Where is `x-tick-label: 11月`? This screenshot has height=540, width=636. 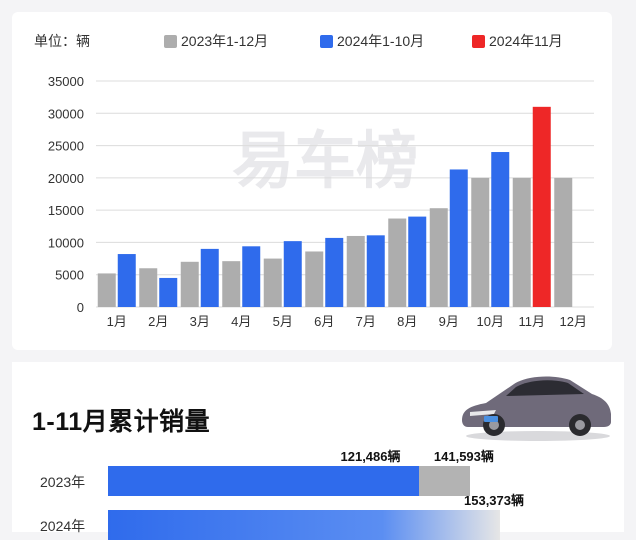 x-tick-label: 11月 is located at coordinates (532, 321).